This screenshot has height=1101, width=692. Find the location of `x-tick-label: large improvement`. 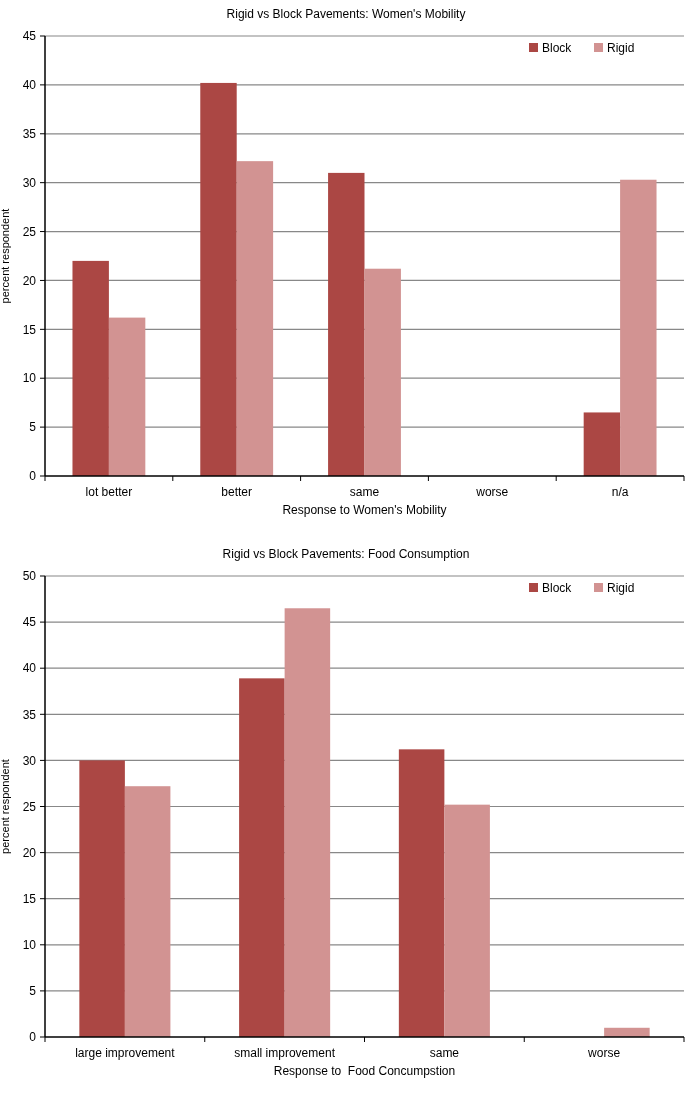

x-tick-label: large improvement is located at coordinates (125, 1053).